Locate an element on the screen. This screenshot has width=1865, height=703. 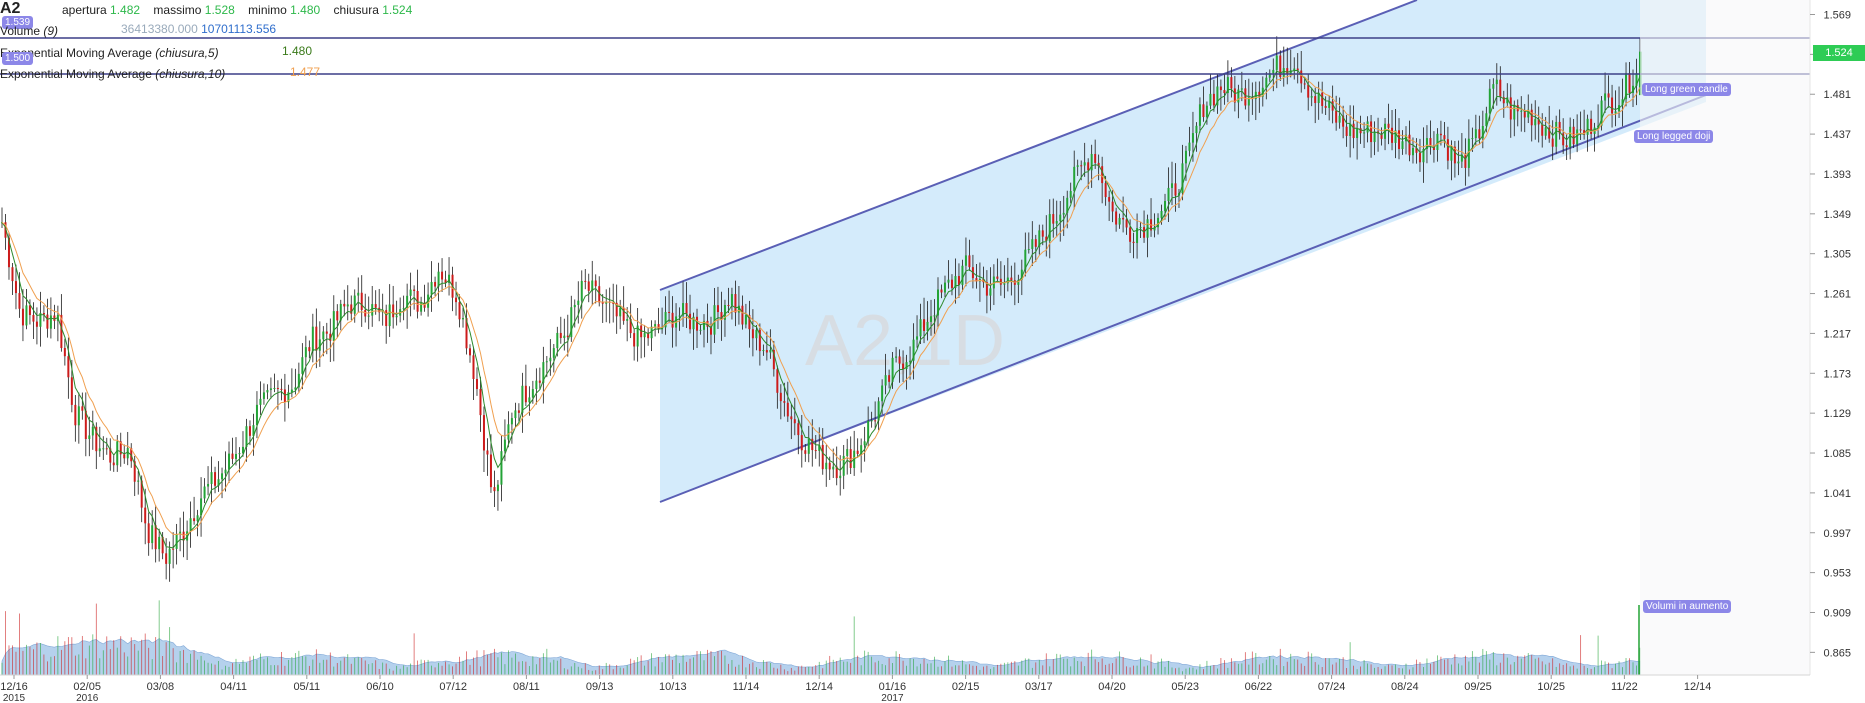
annotation-volume: Volumi in aumento is located at coordinates (1687, 606).